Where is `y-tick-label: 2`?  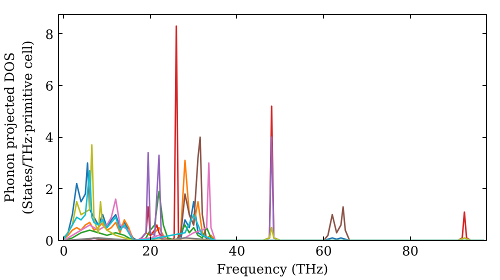
y-tick-label: 2 is located at coordinates (49, 190).